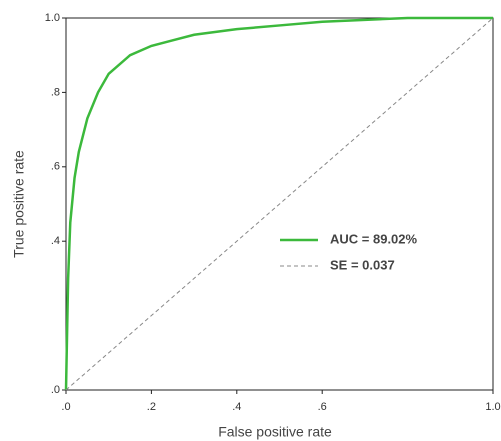 The height and width of the screenshot is (441, 501). I want to click on x-tick-label: .0, so click(65, 407).